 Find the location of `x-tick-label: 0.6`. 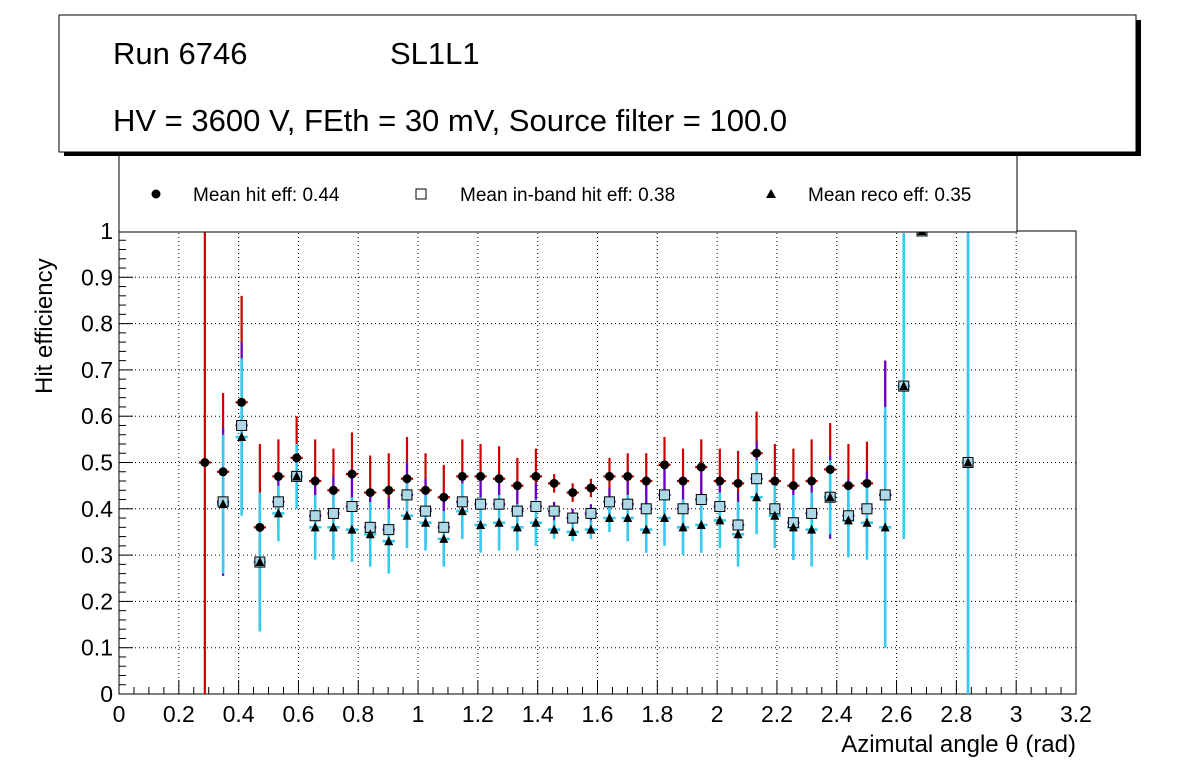

x-tick-label: 0.6 is located at coordinates (298, 714).